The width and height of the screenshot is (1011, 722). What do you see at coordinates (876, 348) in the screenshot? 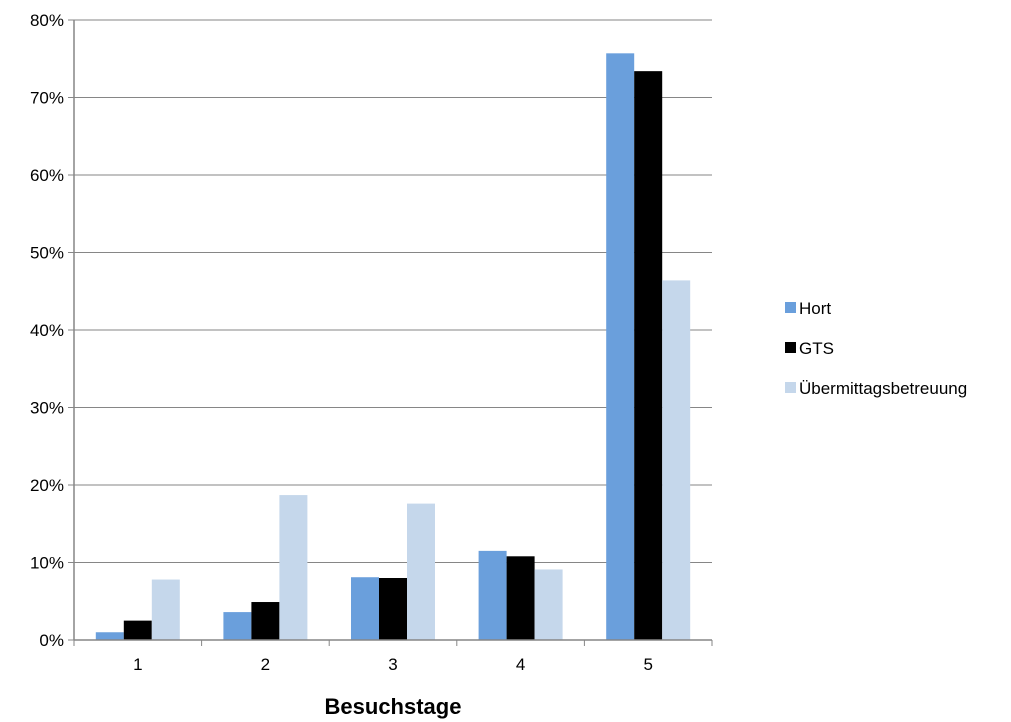
I see `legend: Hort GTS Übermittagsbetreuung` at bounding box center [876, 348].